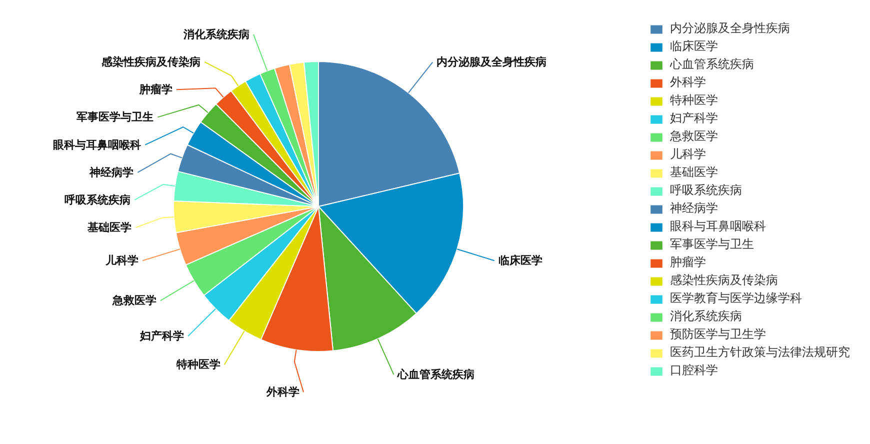  I want to click on data-label: 内分泌腺及全身性疾病, so click(491, 62).